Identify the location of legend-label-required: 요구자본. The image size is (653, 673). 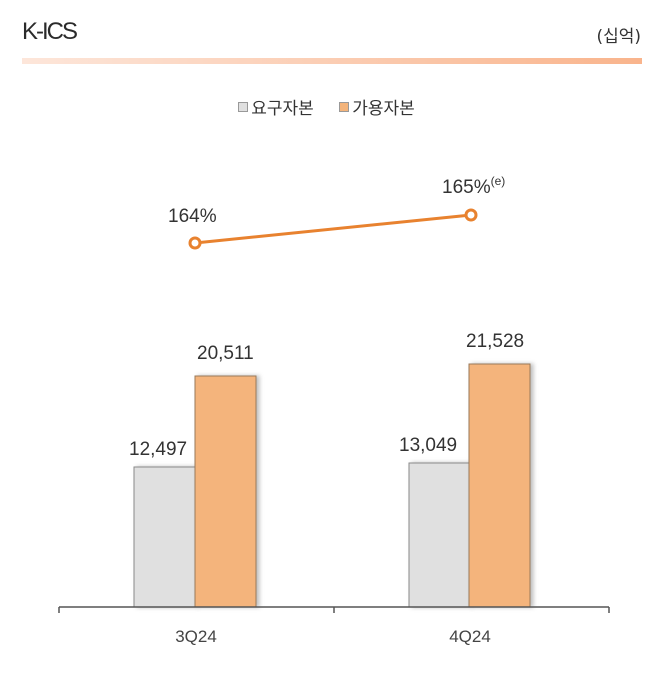
(282, 109).